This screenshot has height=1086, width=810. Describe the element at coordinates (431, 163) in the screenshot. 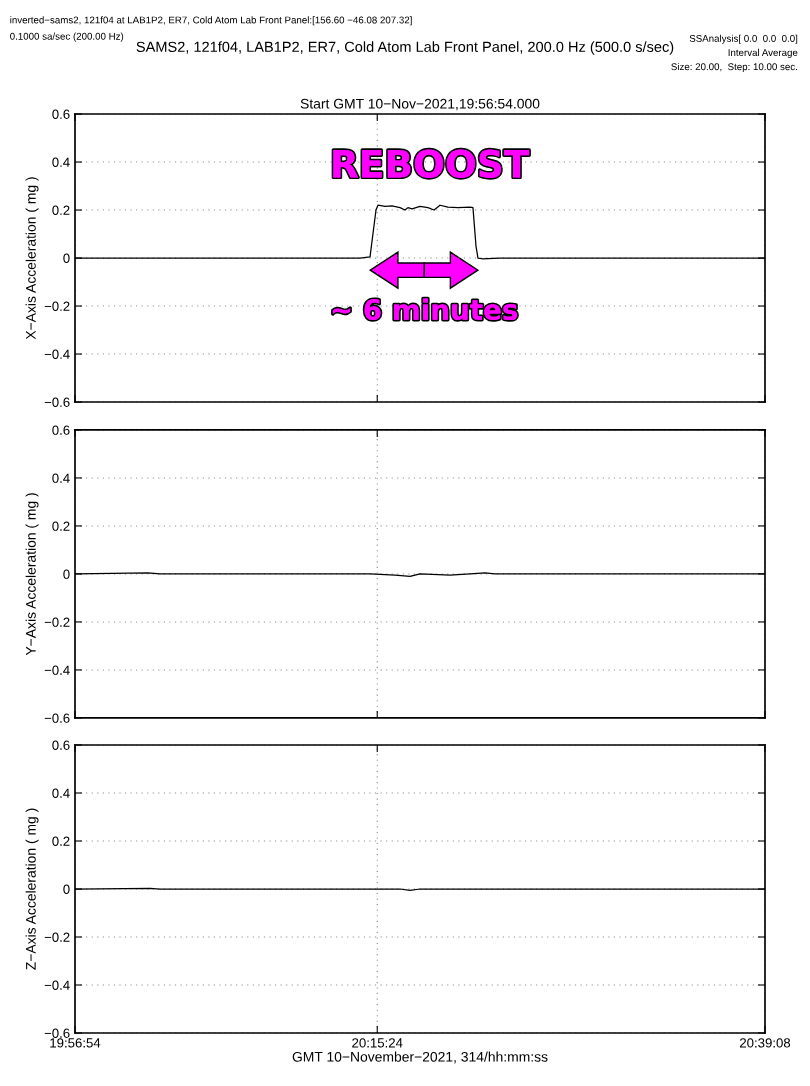

I see `annotation: REBOOST` at that location.